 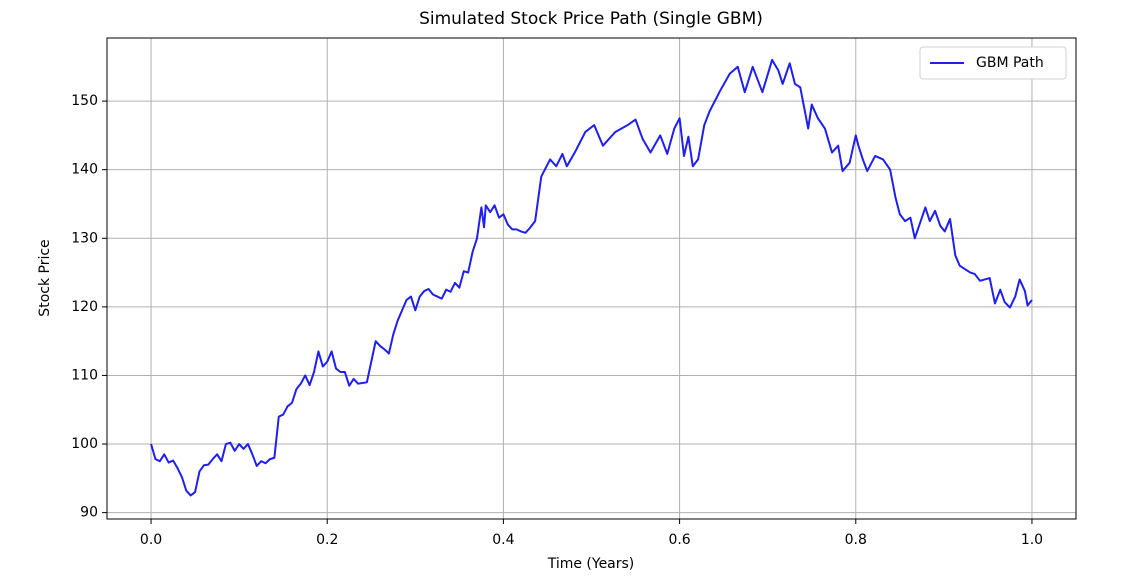 I want to click on y-tick-label: 140, so click(x=84, y=170).